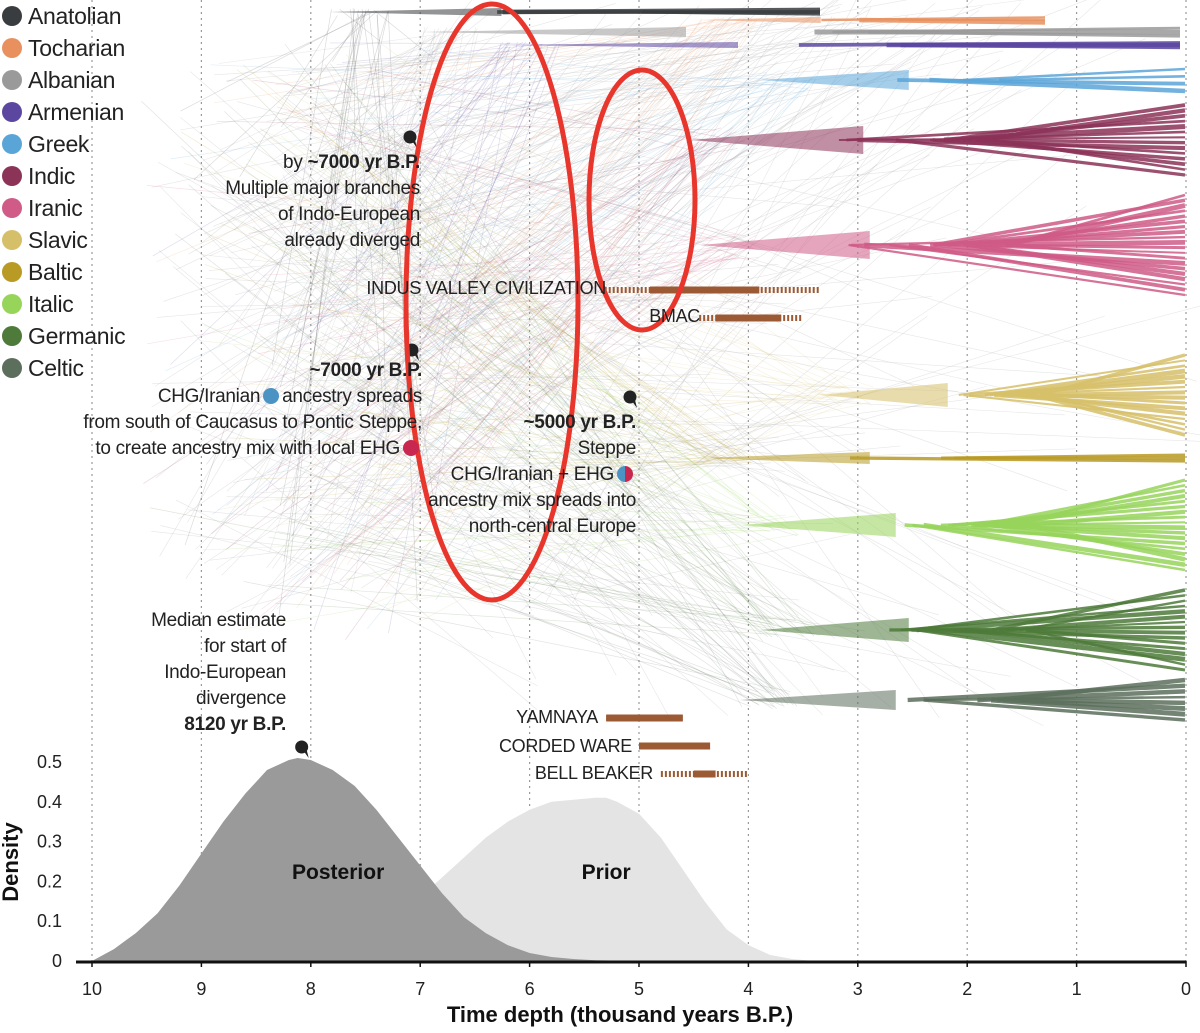 The image size is (1200, 1033). What do you see at coordinates (519, 717) in the screenshot?
I see `culture-label-yamnaya: YAMNAYA` at bounding box center [519, 717].